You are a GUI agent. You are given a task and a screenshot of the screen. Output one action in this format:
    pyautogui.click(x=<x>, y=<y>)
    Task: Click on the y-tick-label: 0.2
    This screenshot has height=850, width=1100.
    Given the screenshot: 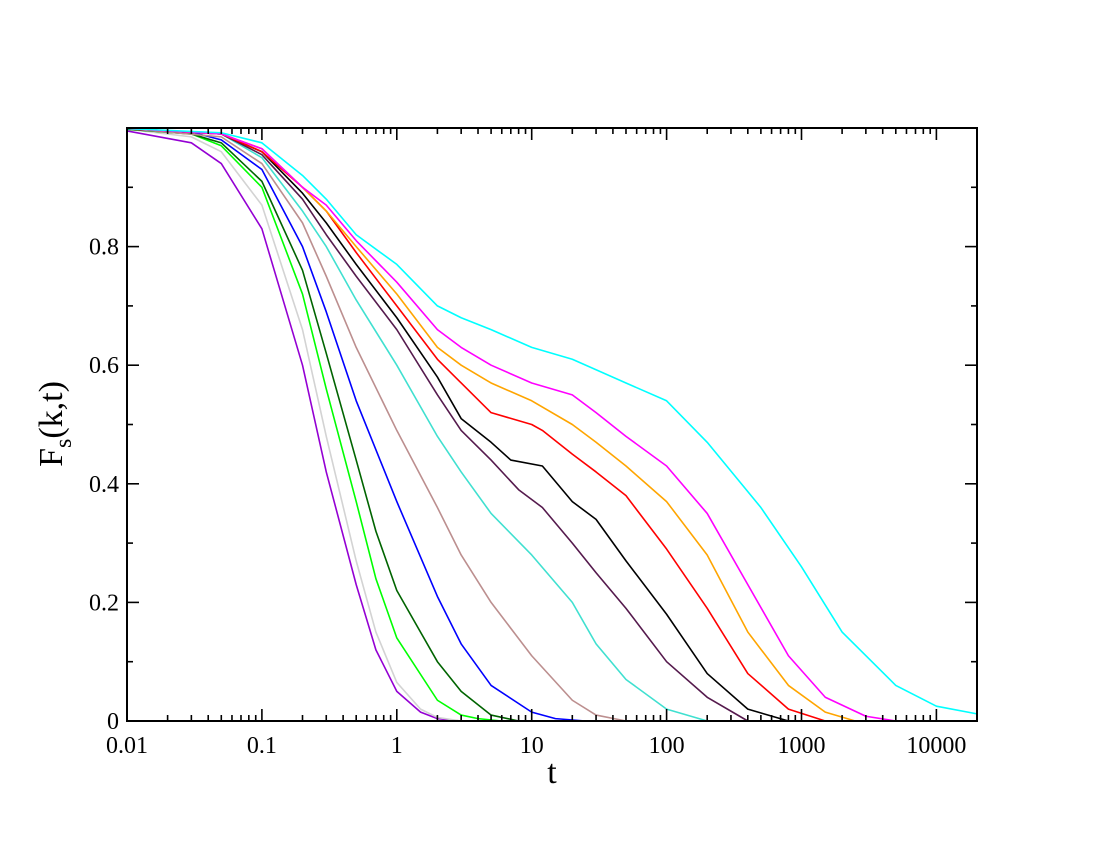 What is the action you would take?
    pyautogui.click(x=104, y=603)
    